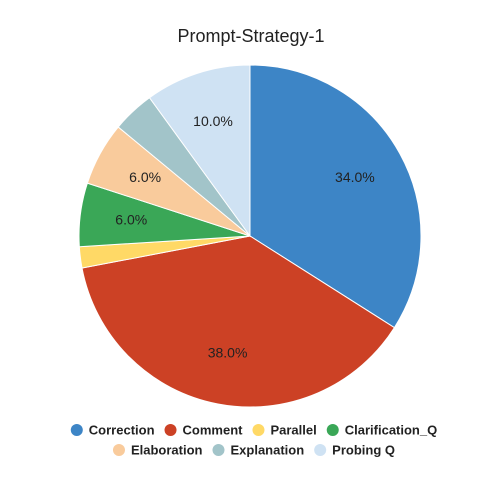 This screenshot has height=482, width=502. I want to click on legend-label: Comment, so click(213, 429).